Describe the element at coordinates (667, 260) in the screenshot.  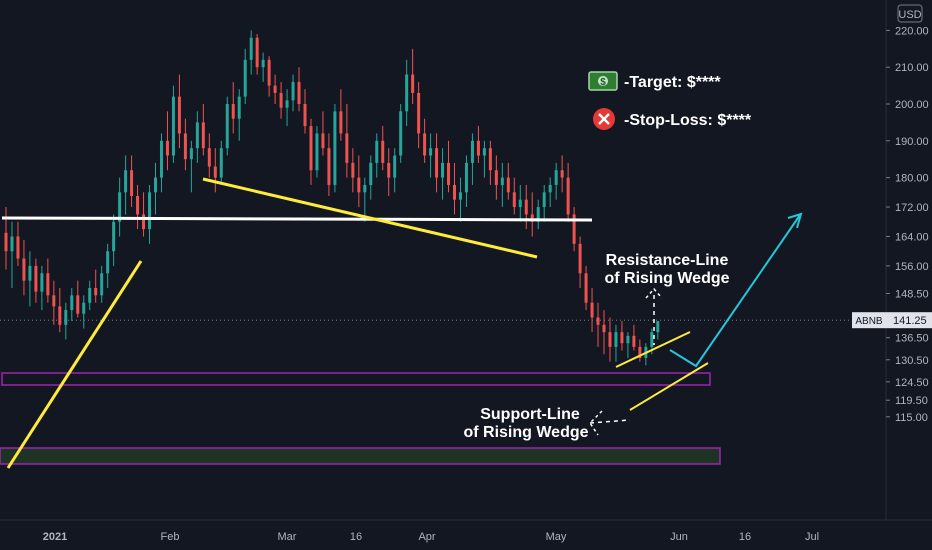
I see `resistance-label-line1: Resistance-Line` at that location.